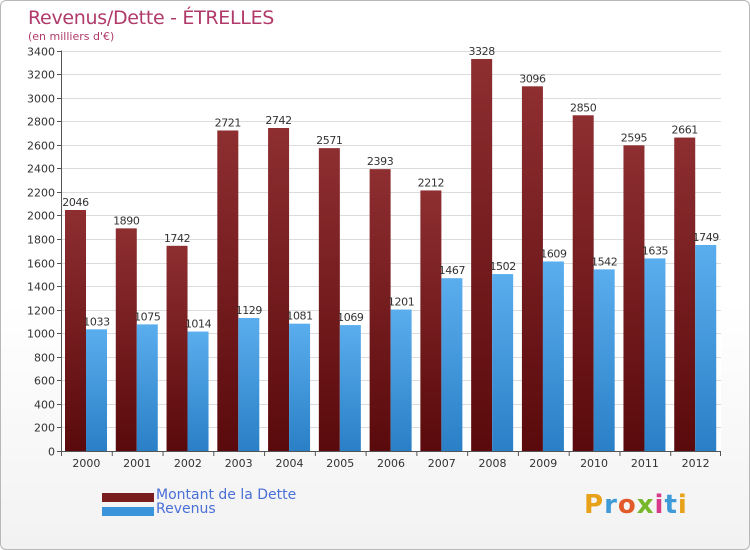  What do you see at coordinates (126, 220) in the screenshot?
I see `data-label-dette: 1890` at bounding box center [126, 220].